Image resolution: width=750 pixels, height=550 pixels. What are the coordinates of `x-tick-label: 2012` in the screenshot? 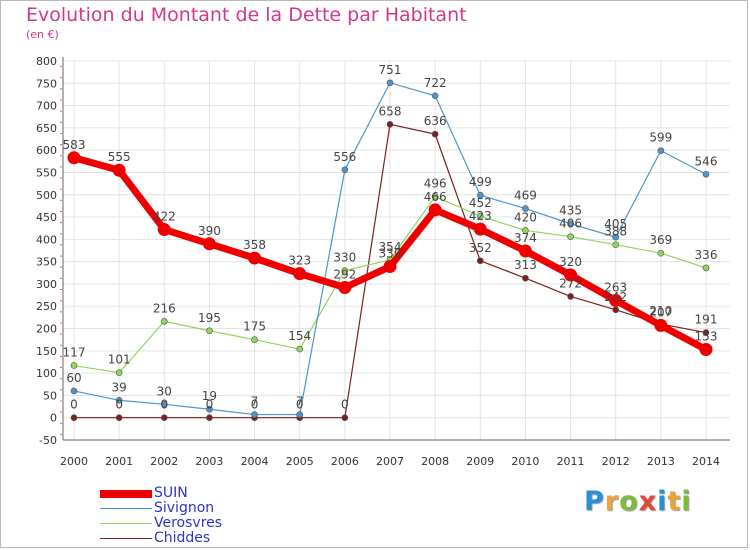 It's located at (616, 461).